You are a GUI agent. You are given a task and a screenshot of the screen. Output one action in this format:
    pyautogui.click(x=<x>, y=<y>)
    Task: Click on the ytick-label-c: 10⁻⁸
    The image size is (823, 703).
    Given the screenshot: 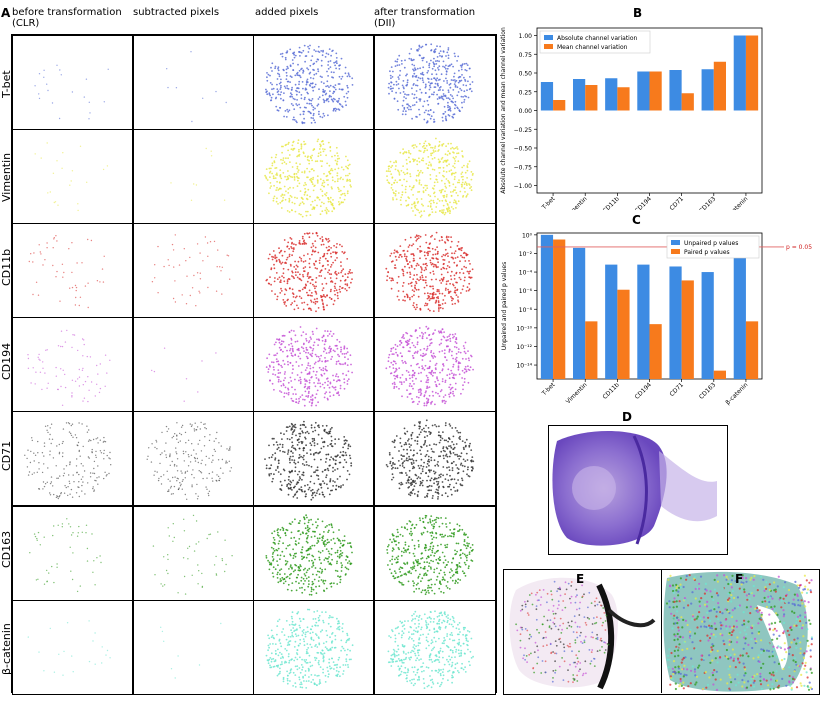 What is the action you would take?
    pyautogui.click(x=526, y=310)
    